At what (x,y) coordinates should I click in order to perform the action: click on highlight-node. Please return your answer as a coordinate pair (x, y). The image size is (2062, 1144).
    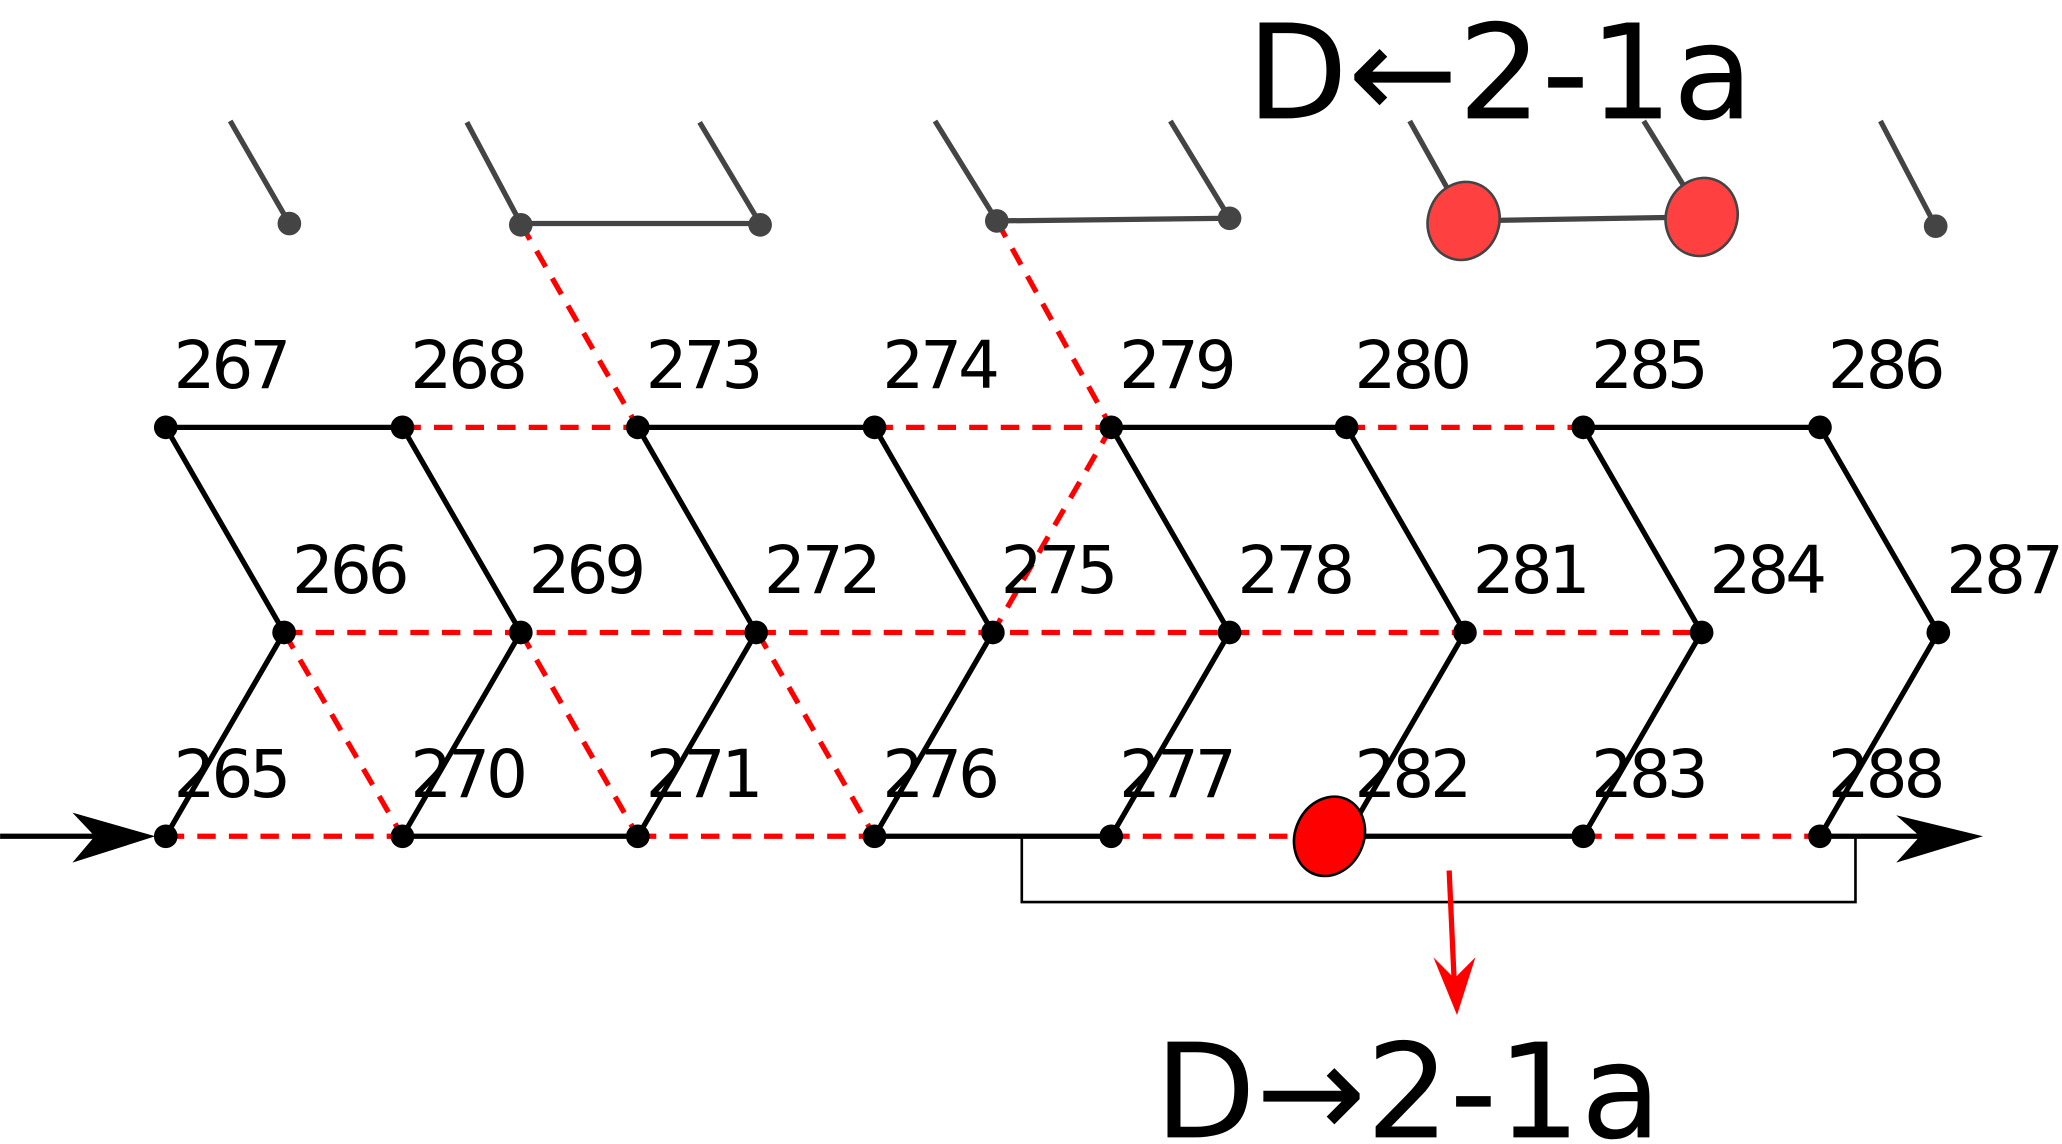
    Looking at the image, I should click on (1329, 836).